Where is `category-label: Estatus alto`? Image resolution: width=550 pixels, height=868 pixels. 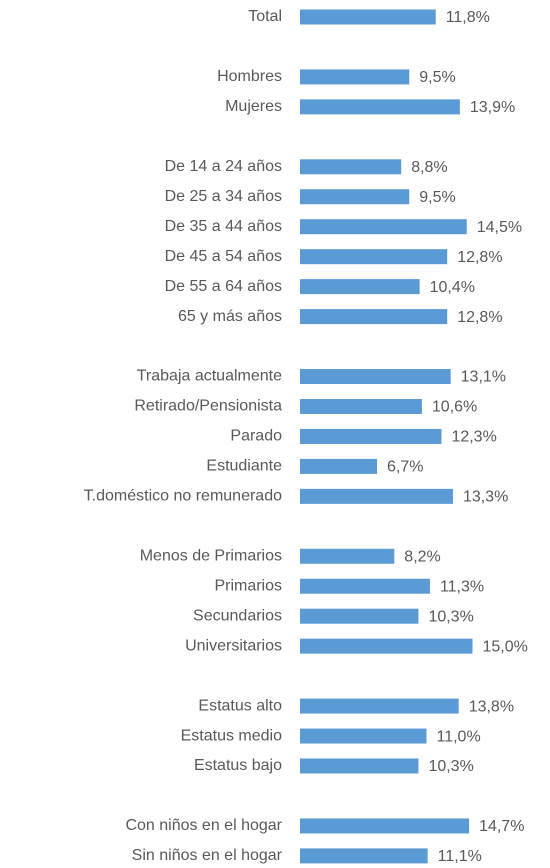
category-label: Estatus alto is located at coordinates (240, 705).